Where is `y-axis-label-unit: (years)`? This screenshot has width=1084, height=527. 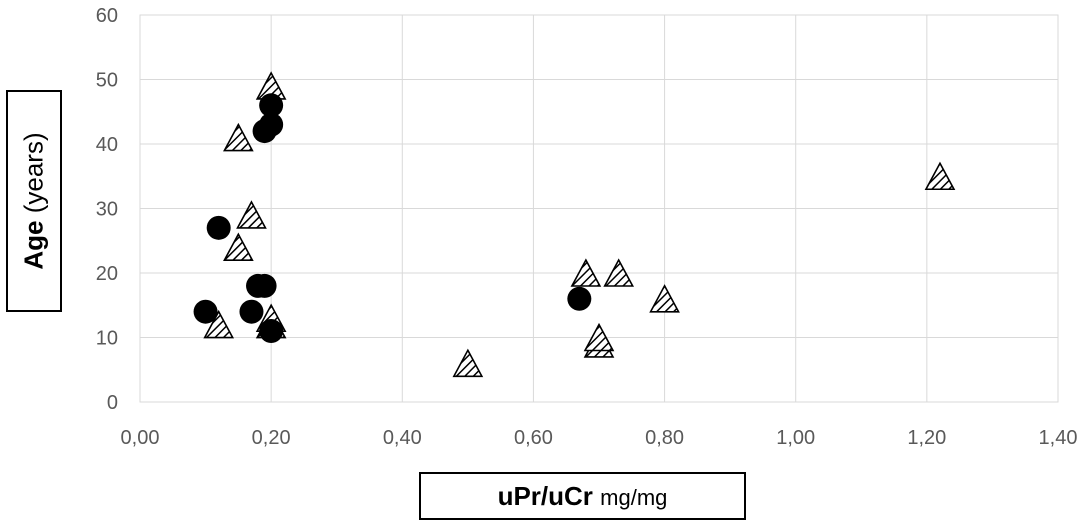 y-axis-label-unit: (years) is located at coordinates (33, 173).